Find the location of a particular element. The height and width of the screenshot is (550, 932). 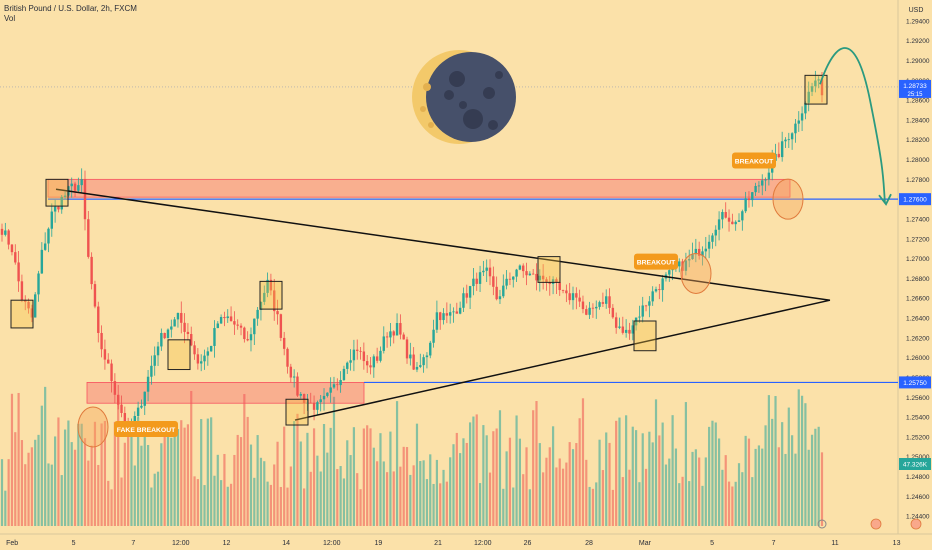

price-tick-label: 1.27000 is located at coordinates (918, 259).